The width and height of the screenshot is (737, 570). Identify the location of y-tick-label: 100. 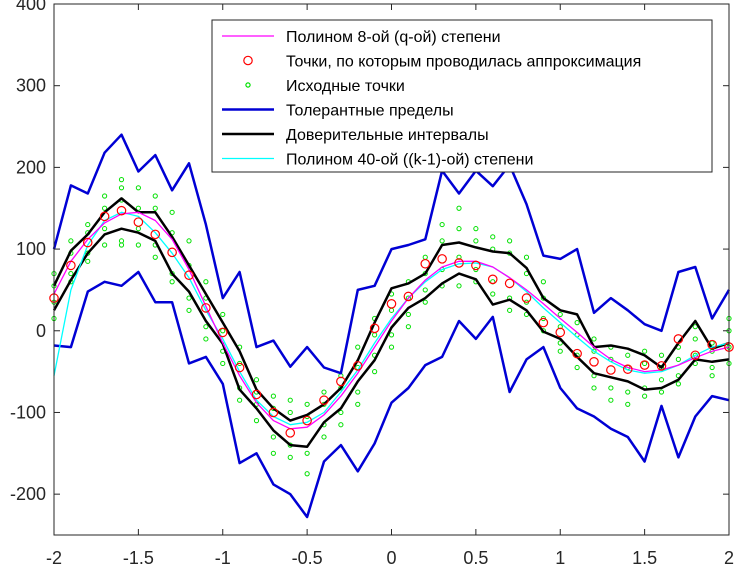
(31, 249).